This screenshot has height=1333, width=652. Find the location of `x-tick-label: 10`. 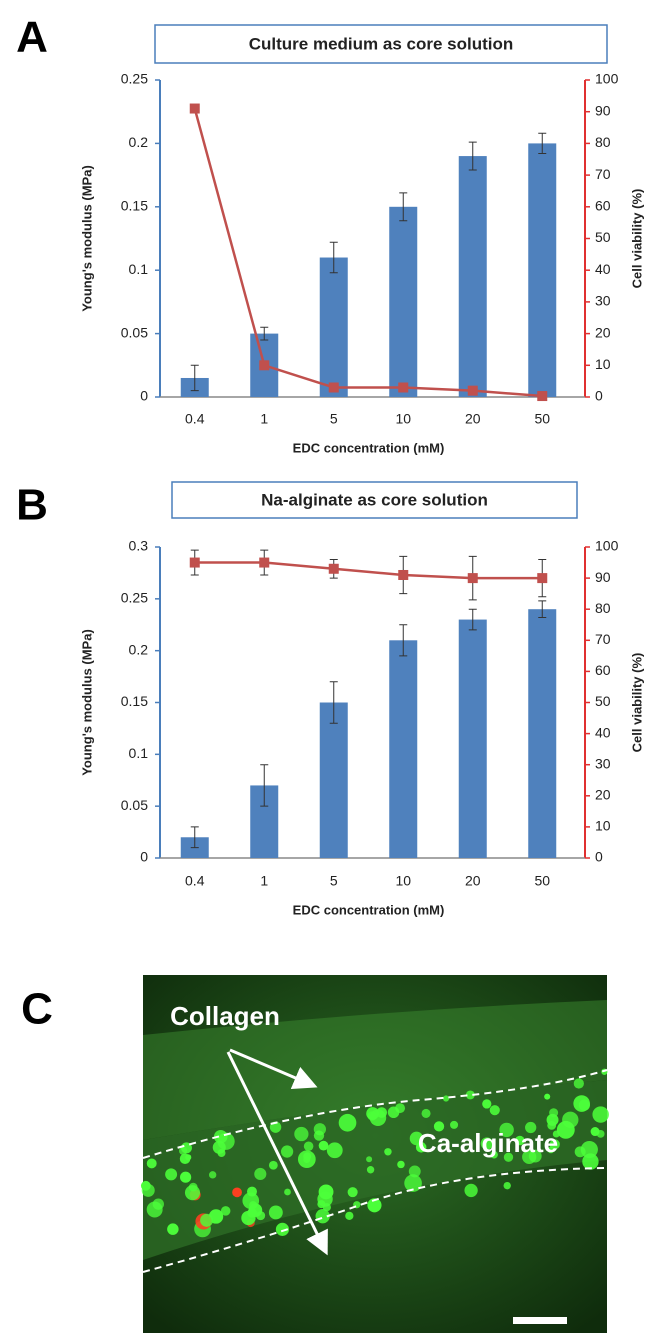

x-tick-label: 10 is located at coordinates (403, 881).